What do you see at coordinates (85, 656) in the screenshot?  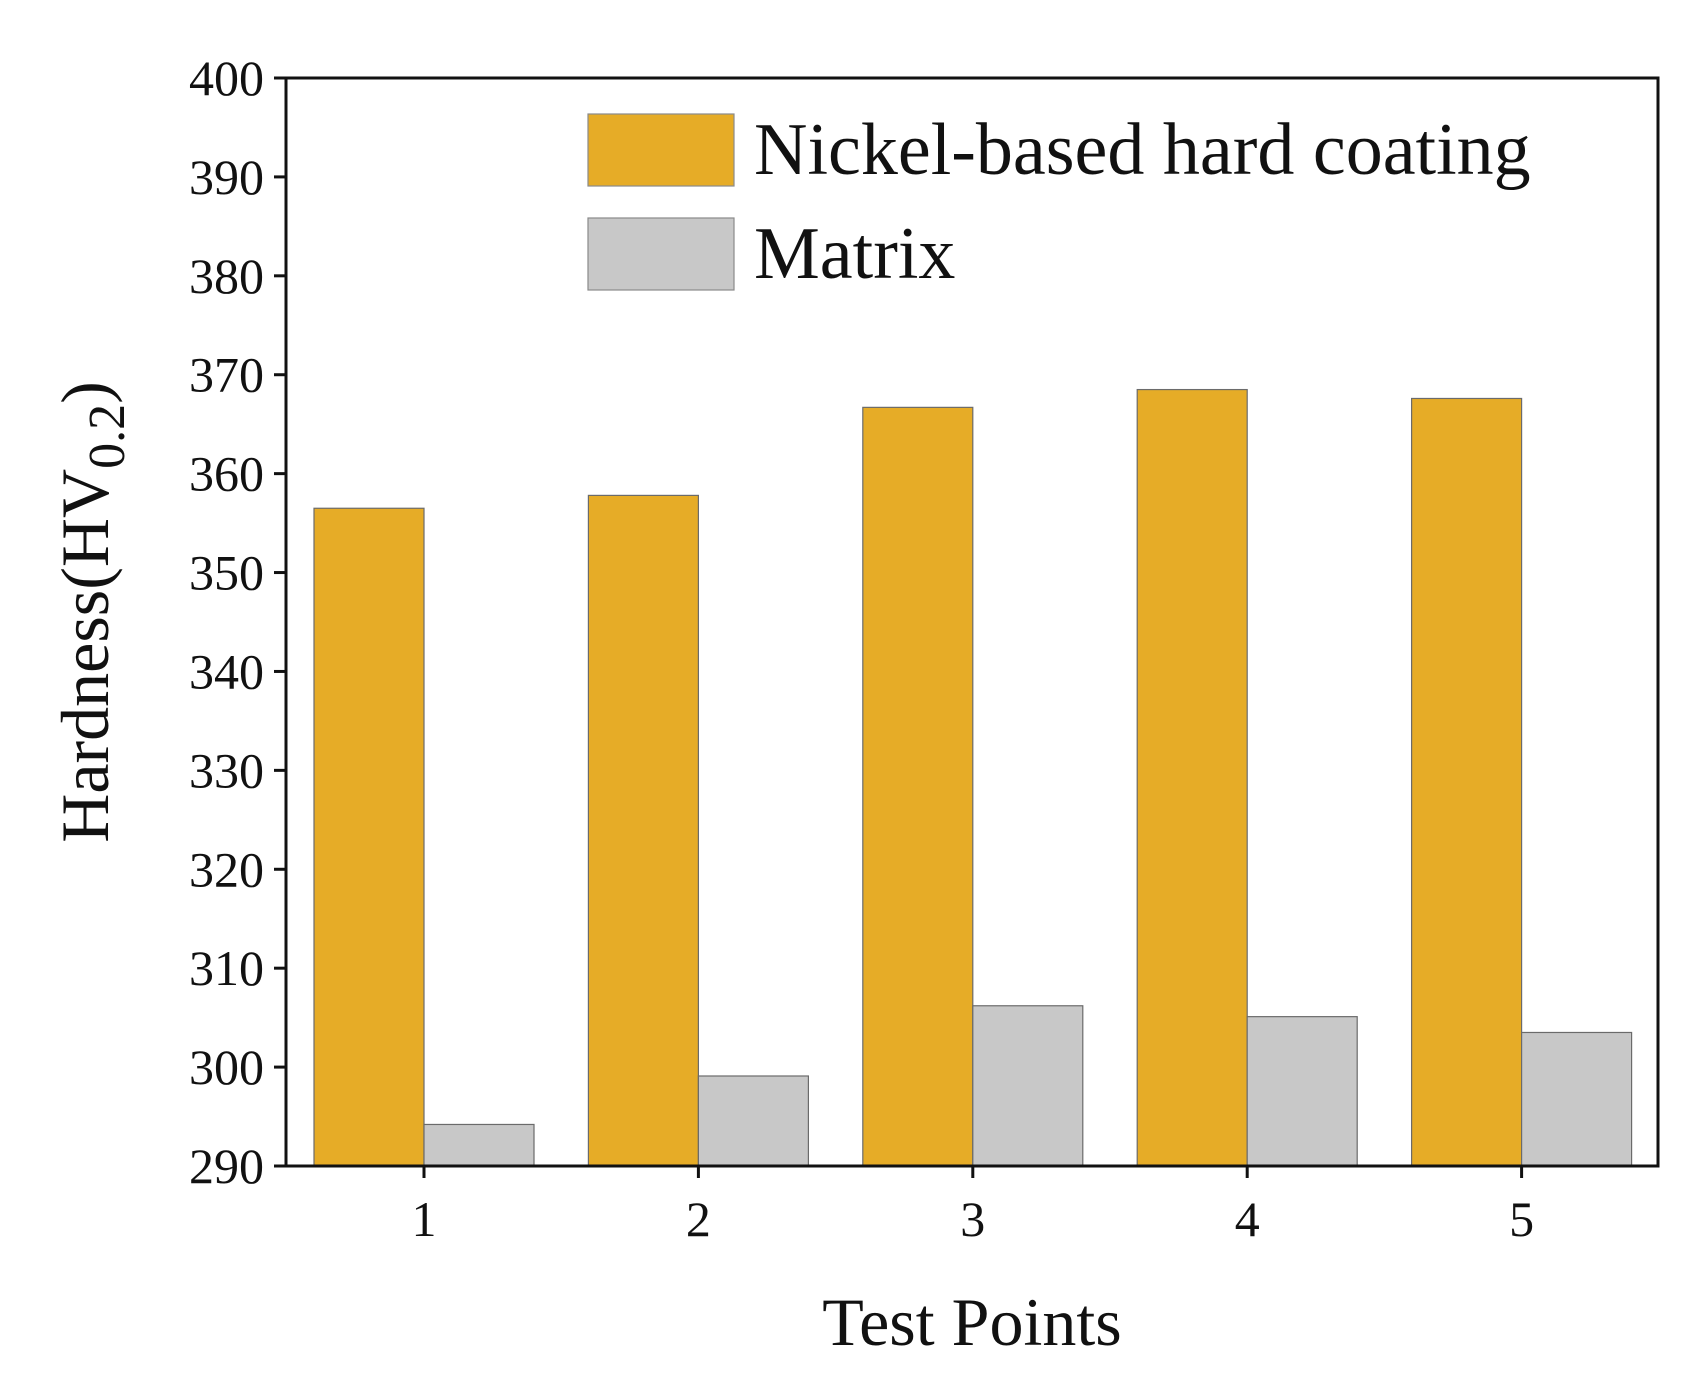 I see `y-axis-title-main: Hardness(HV` at bounding box center [85, 656].